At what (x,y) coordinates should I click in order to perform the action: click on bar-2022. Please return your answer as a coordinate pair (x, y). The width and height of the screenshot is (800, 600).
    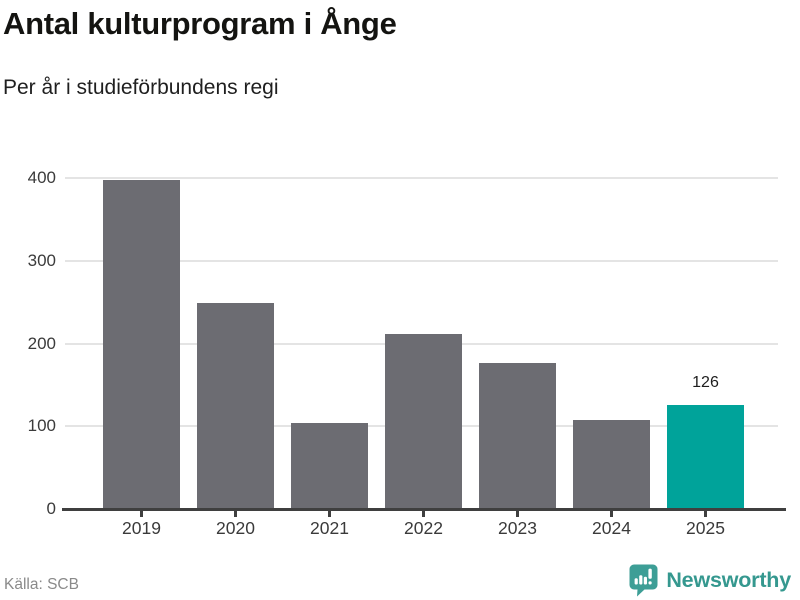
    Looking at the image, I should click on (423, 421).